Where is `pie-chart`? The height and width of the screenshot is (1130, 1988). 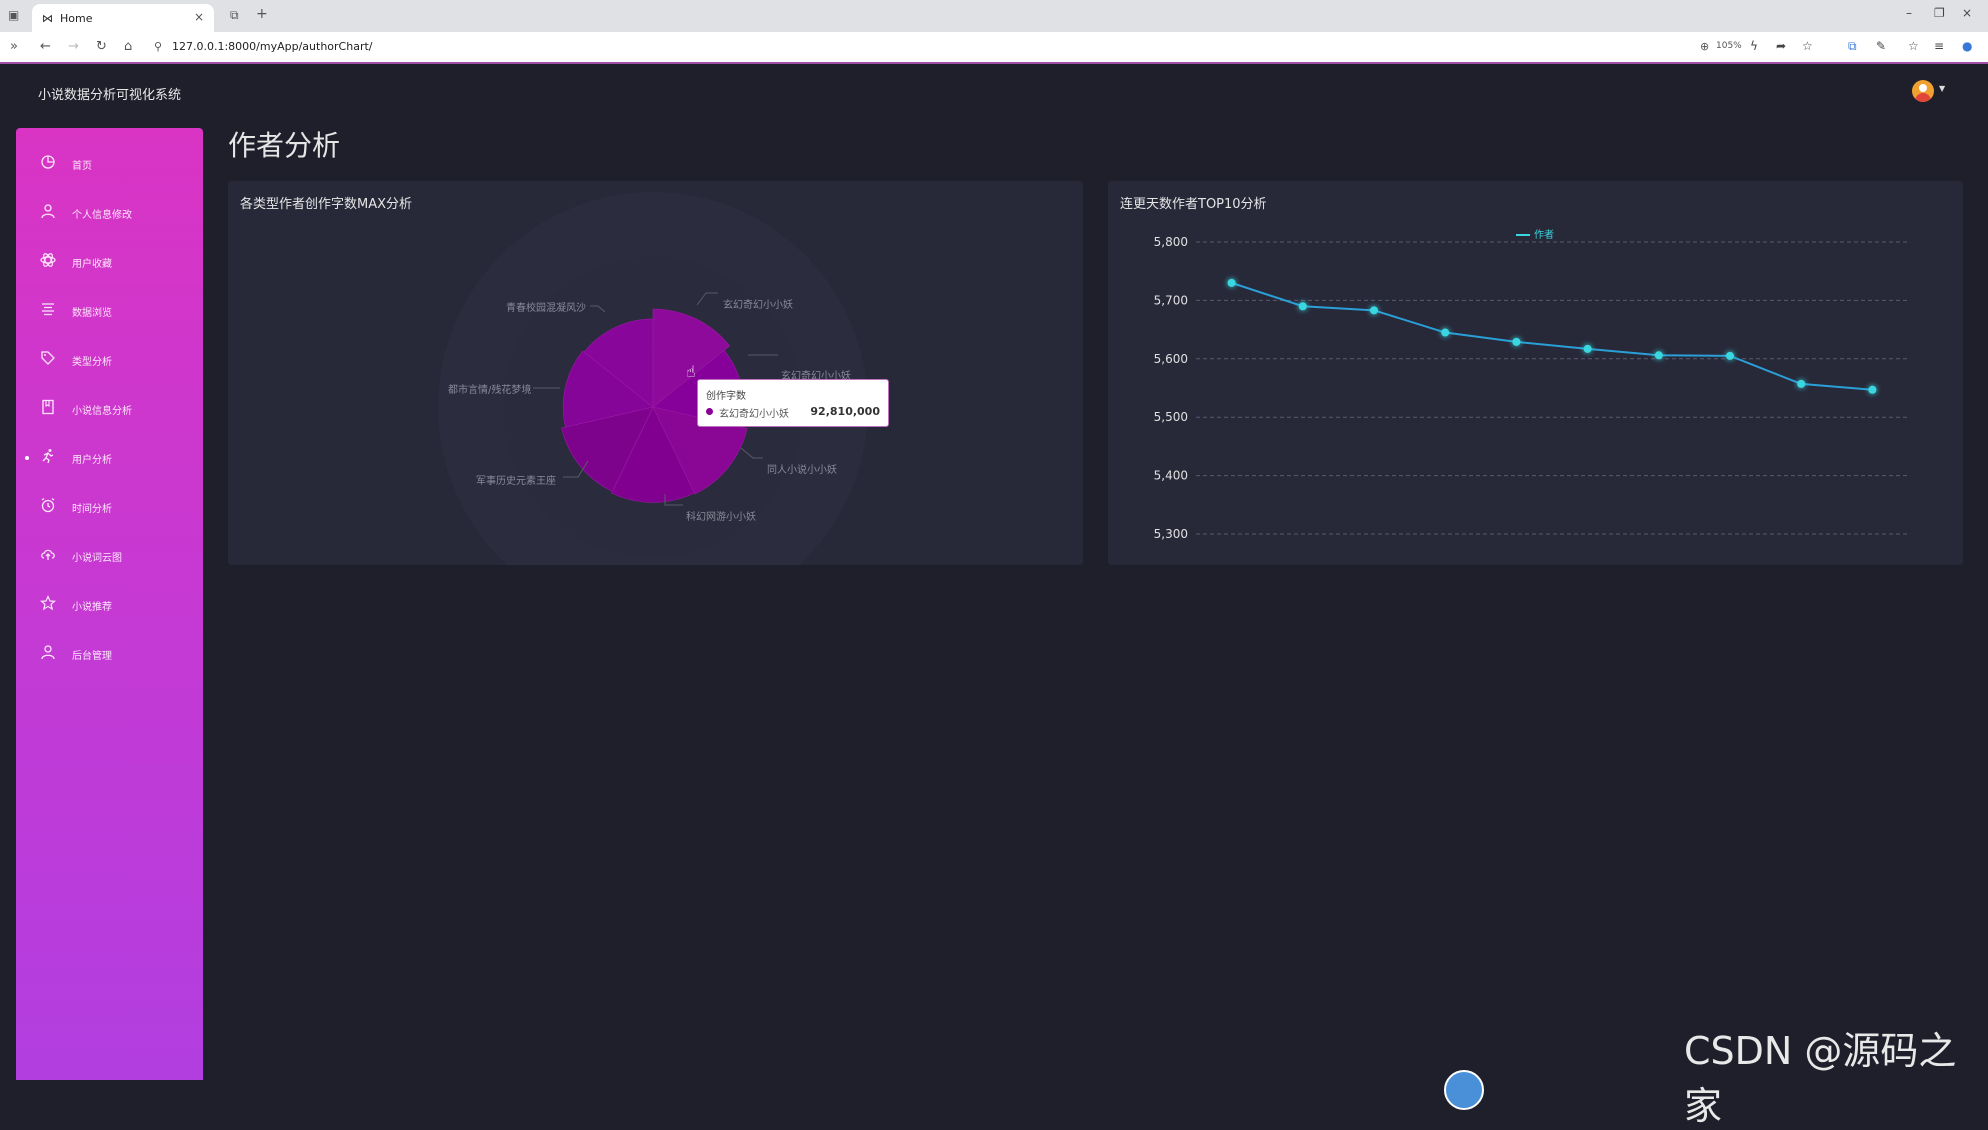 pie-chart is located at coordinates (655, 373).